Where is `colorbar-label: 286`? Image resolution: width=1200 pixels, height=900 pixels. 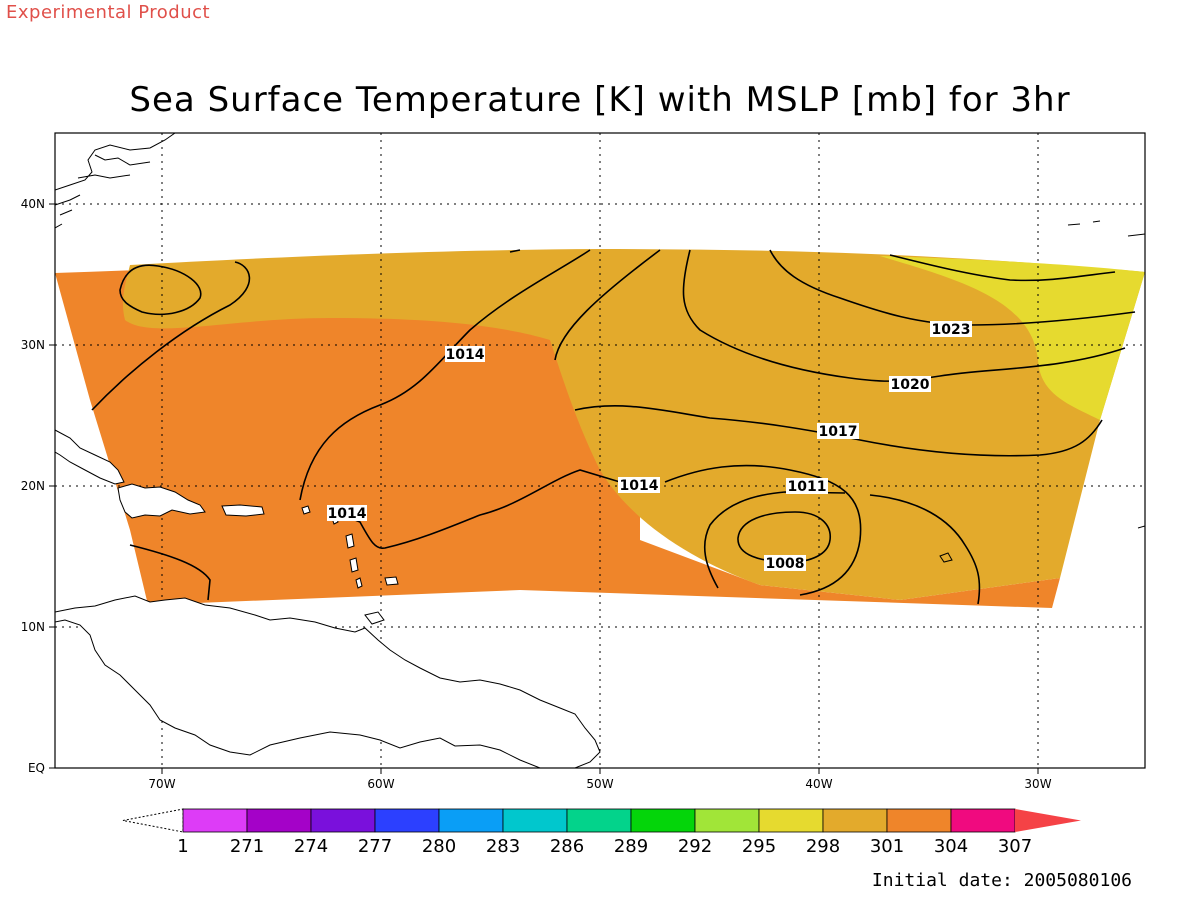
colorbar-label: 286 is located at coordinates (567, 846).